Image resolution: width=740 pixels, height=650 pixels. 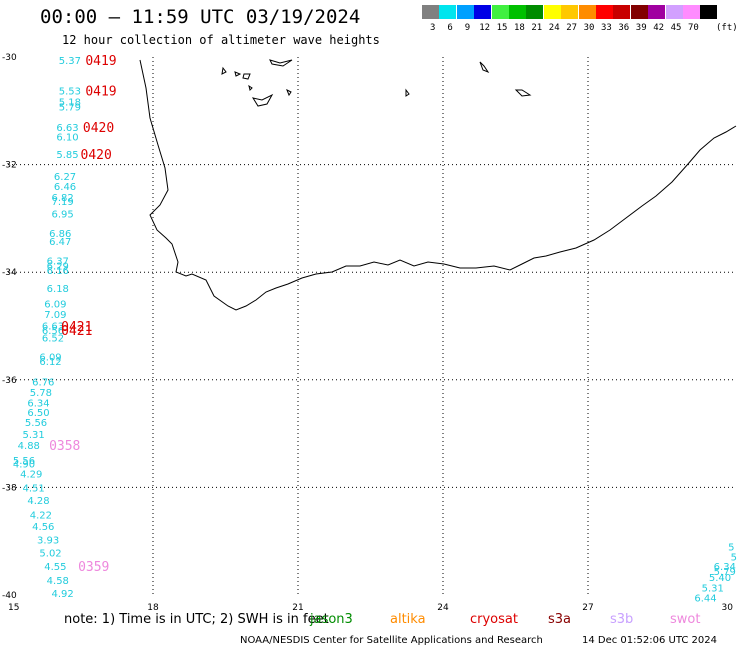 I want to click on swh-value-label: 6.63, so click(x=67, y=128).